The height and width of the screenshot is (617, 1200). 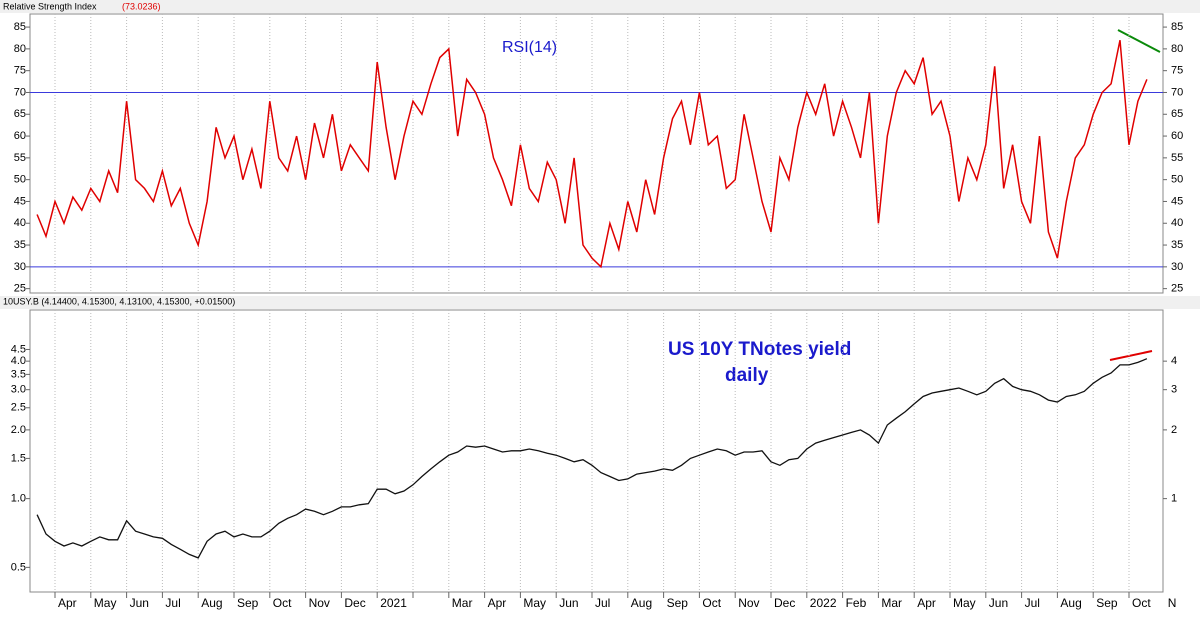 What do you see at coordinates (141, 6) in the screenshot?
I see `rsi-subtitle: (73.0236)` at bounding box center [141, 6].